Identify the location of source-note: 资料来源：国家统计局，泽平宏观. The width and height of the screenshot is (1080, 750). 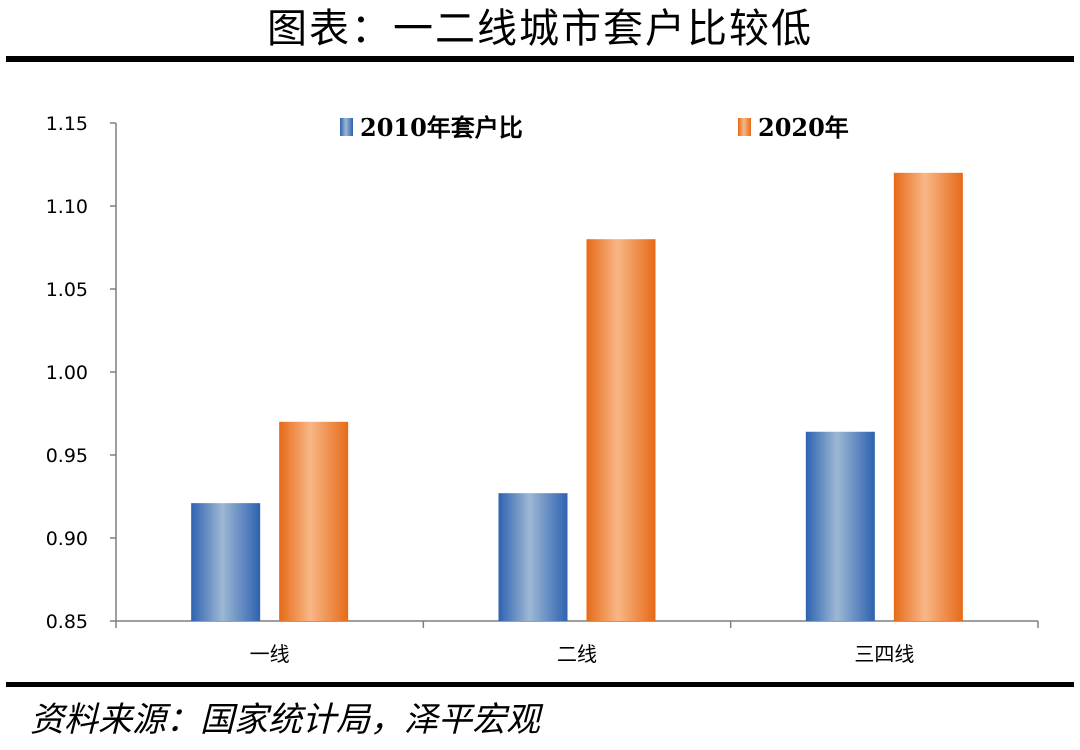
(285, 720).